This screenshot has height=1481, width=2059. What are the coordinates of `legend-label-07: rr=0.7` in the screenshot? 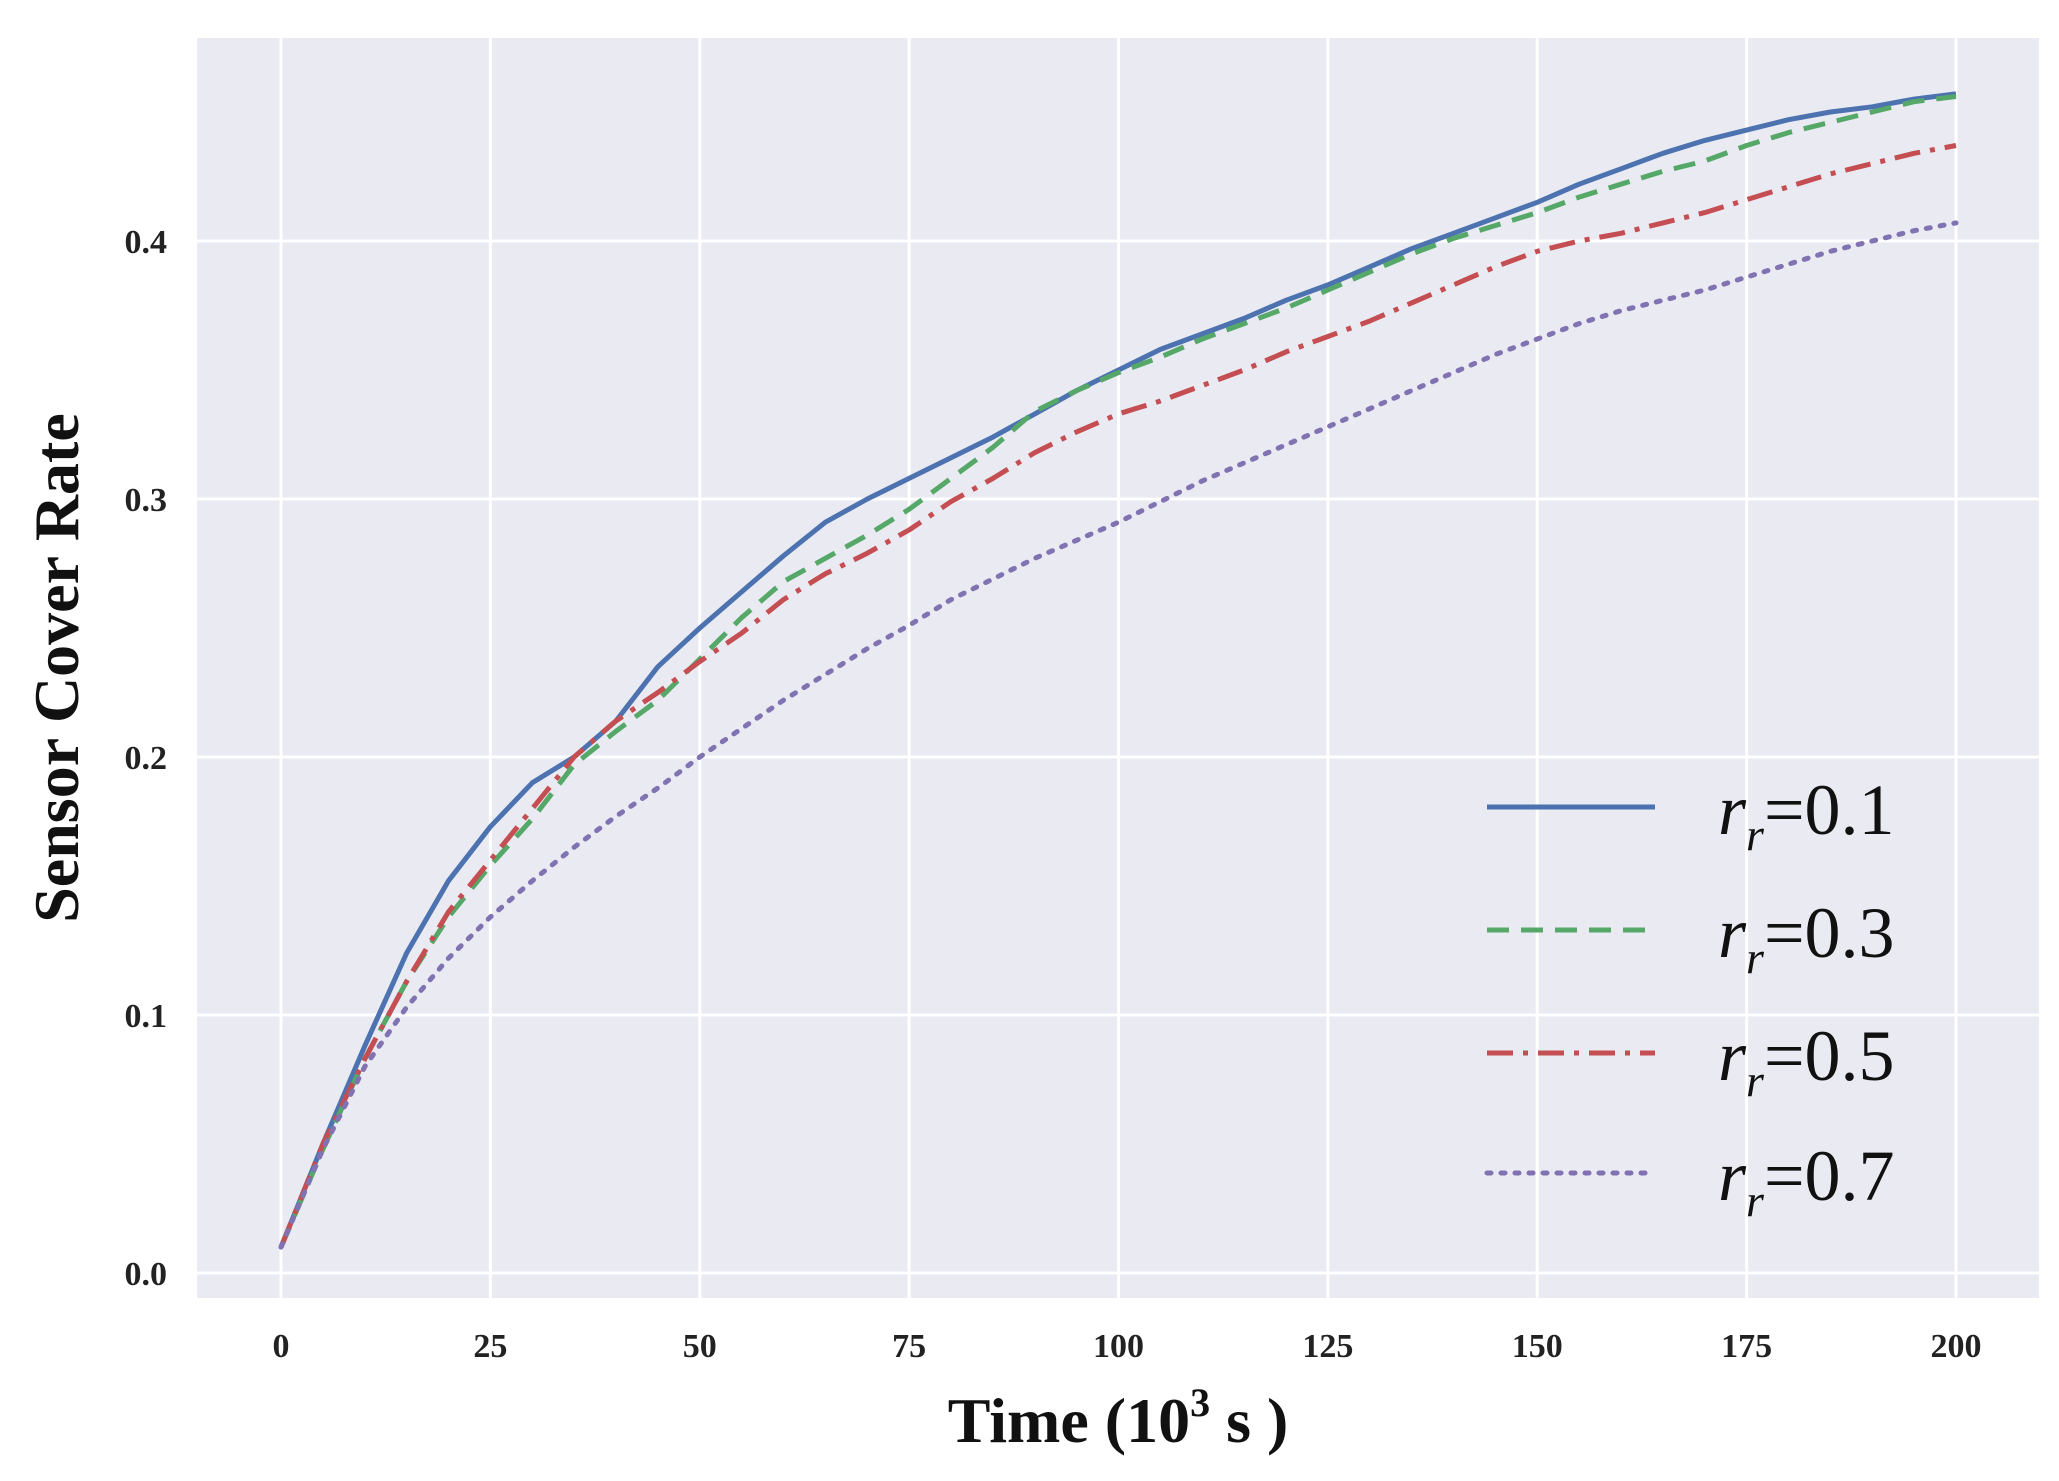 It's located at (1806, 1181).